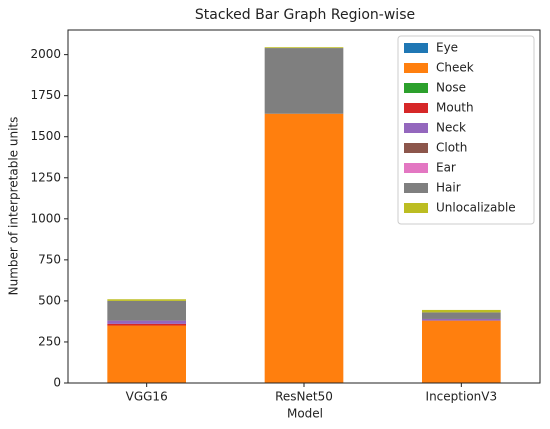 Image resolution: width=550 pixels, height=429 pixels. Describe the element at coordinates (451, 88) in the screenshot. I see `legend-label: Nose` at that location.